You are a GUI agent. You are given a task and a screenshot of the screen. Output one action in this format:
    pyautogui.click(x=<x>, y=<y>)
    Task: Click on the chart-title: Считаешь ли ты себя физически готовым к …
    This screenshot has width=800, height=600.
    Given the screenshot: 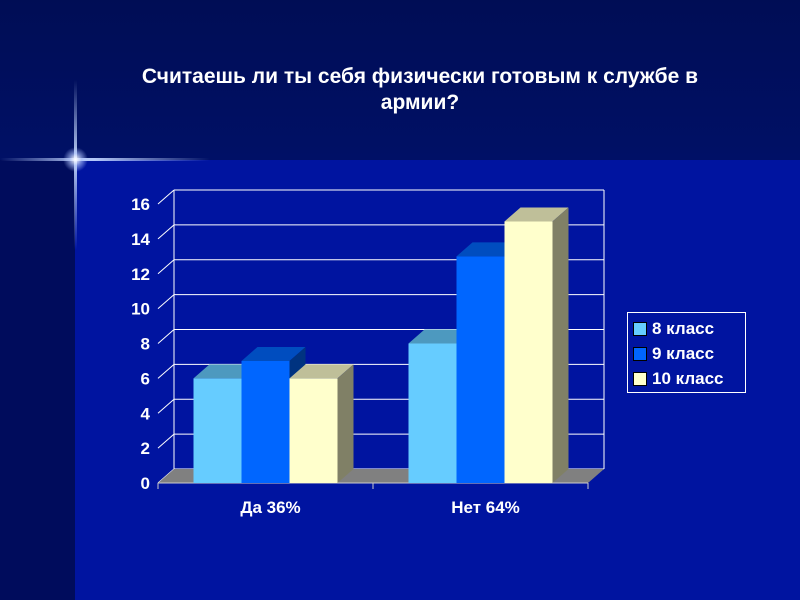 What is the action you would take?
    pyautogui.click(x=420, y=89)
    